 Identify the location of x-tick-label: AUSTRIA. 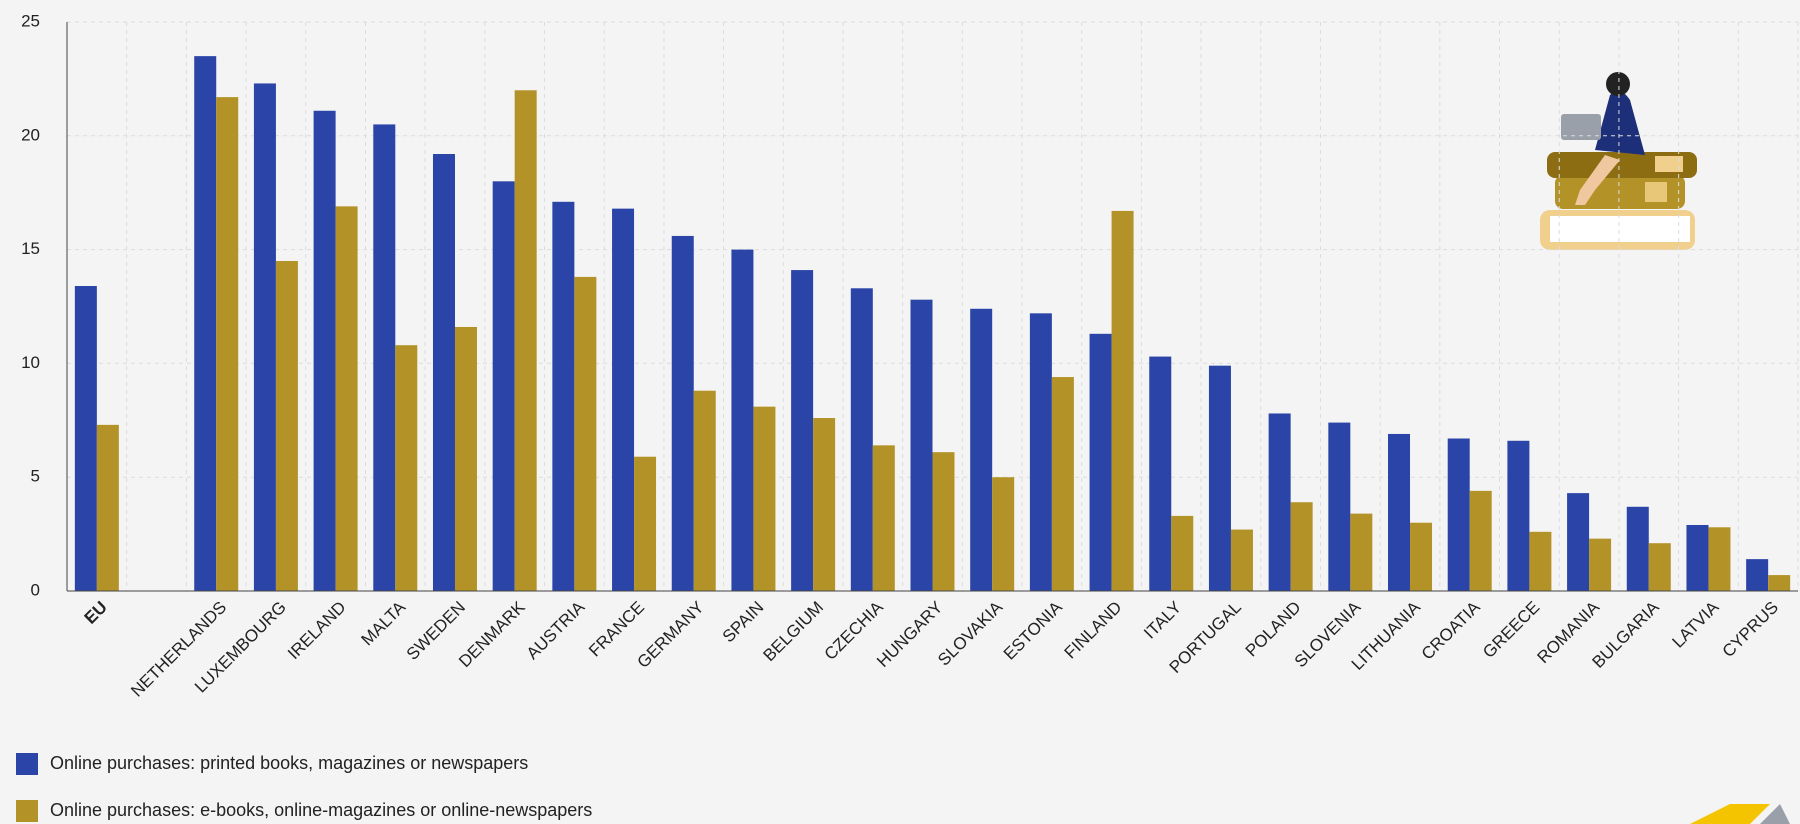
(556, 630).